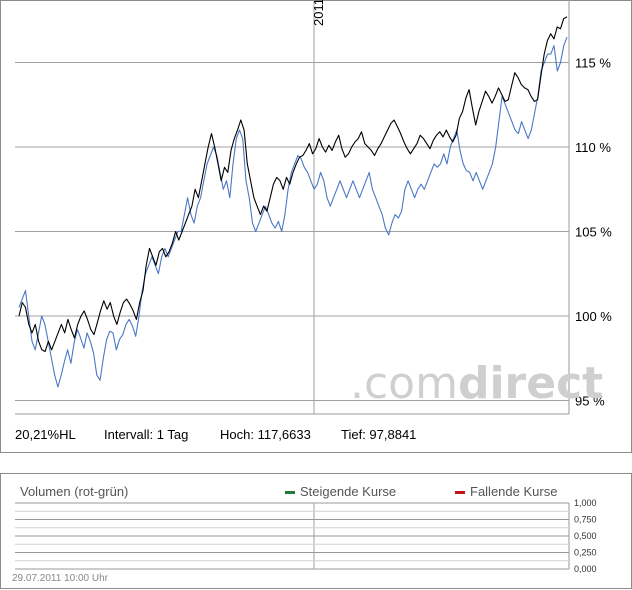 The height and width of the screenshot is (590, 632). I want to click on legend-rising: Steigende Kurse, so click(340, 491).